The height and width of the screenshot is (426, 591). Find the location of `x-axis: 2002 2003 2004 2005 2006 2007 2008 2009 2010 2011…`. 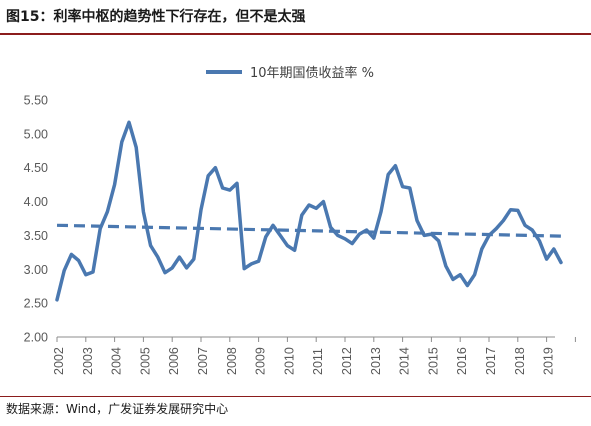

x-axis: 2002 2003 2004 2005 2006 2007 2008 2009 2010 2011… is located at coordinates (314, 355).